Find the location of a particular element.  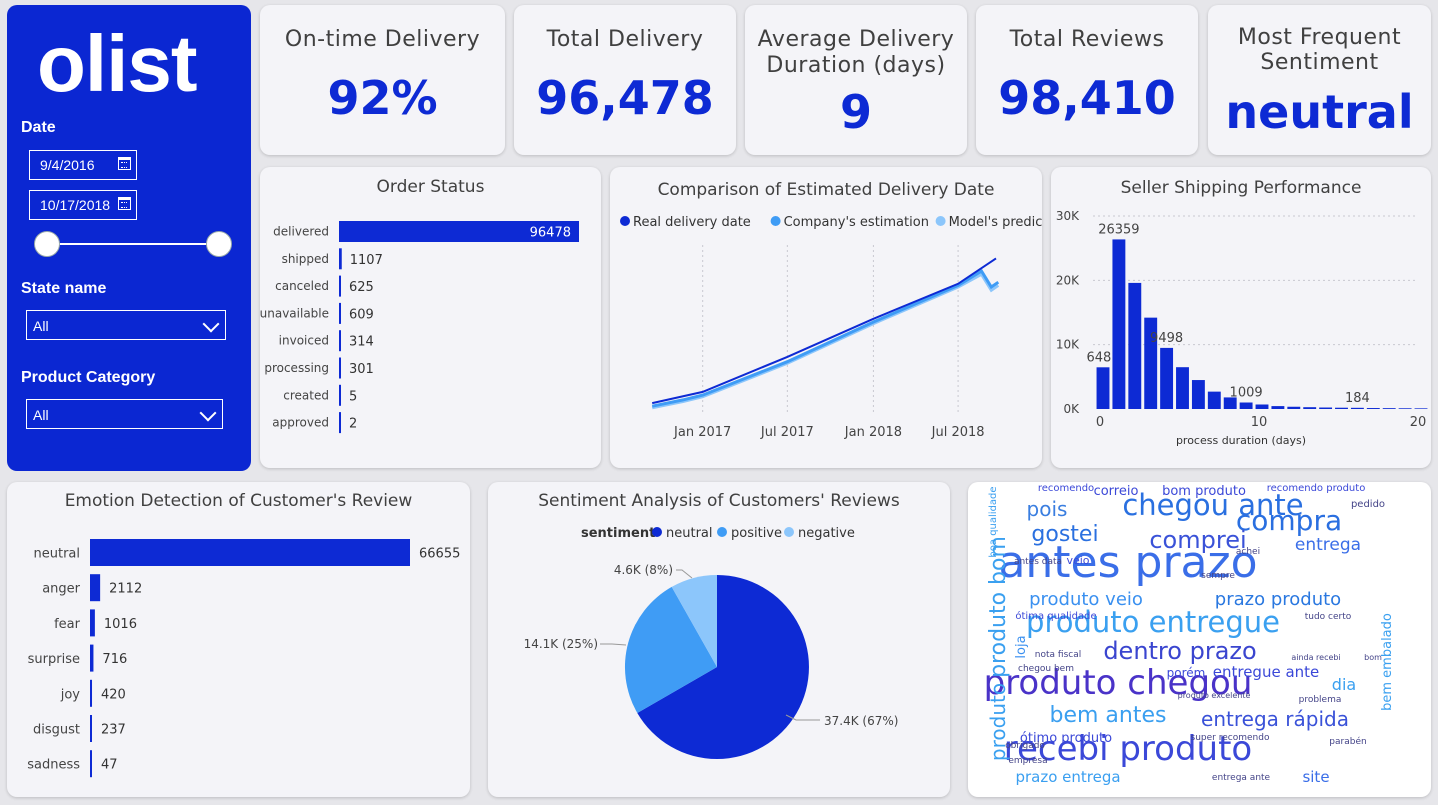

wordcloud-word: bom produto is located at coordinates (1204, 491).